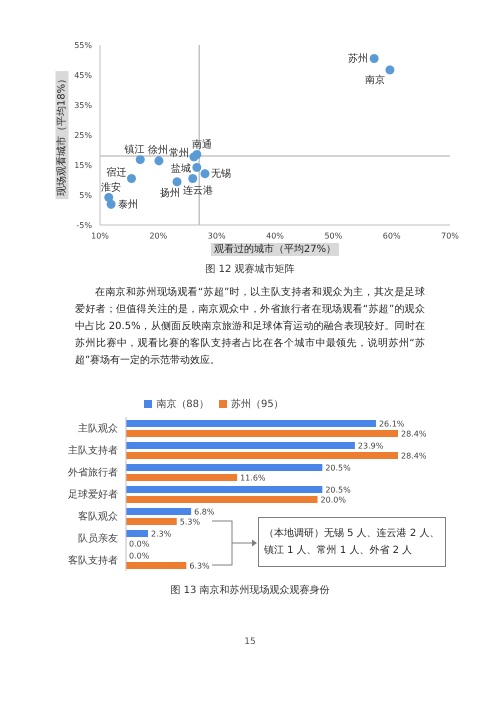 Image resolution: width=500 pixels, height=707 pixels. What do you see at coordinates (93, 472) in the screenshot?
I see `y-tick-label: 外省旅行者` at bounding box center [93, 472].